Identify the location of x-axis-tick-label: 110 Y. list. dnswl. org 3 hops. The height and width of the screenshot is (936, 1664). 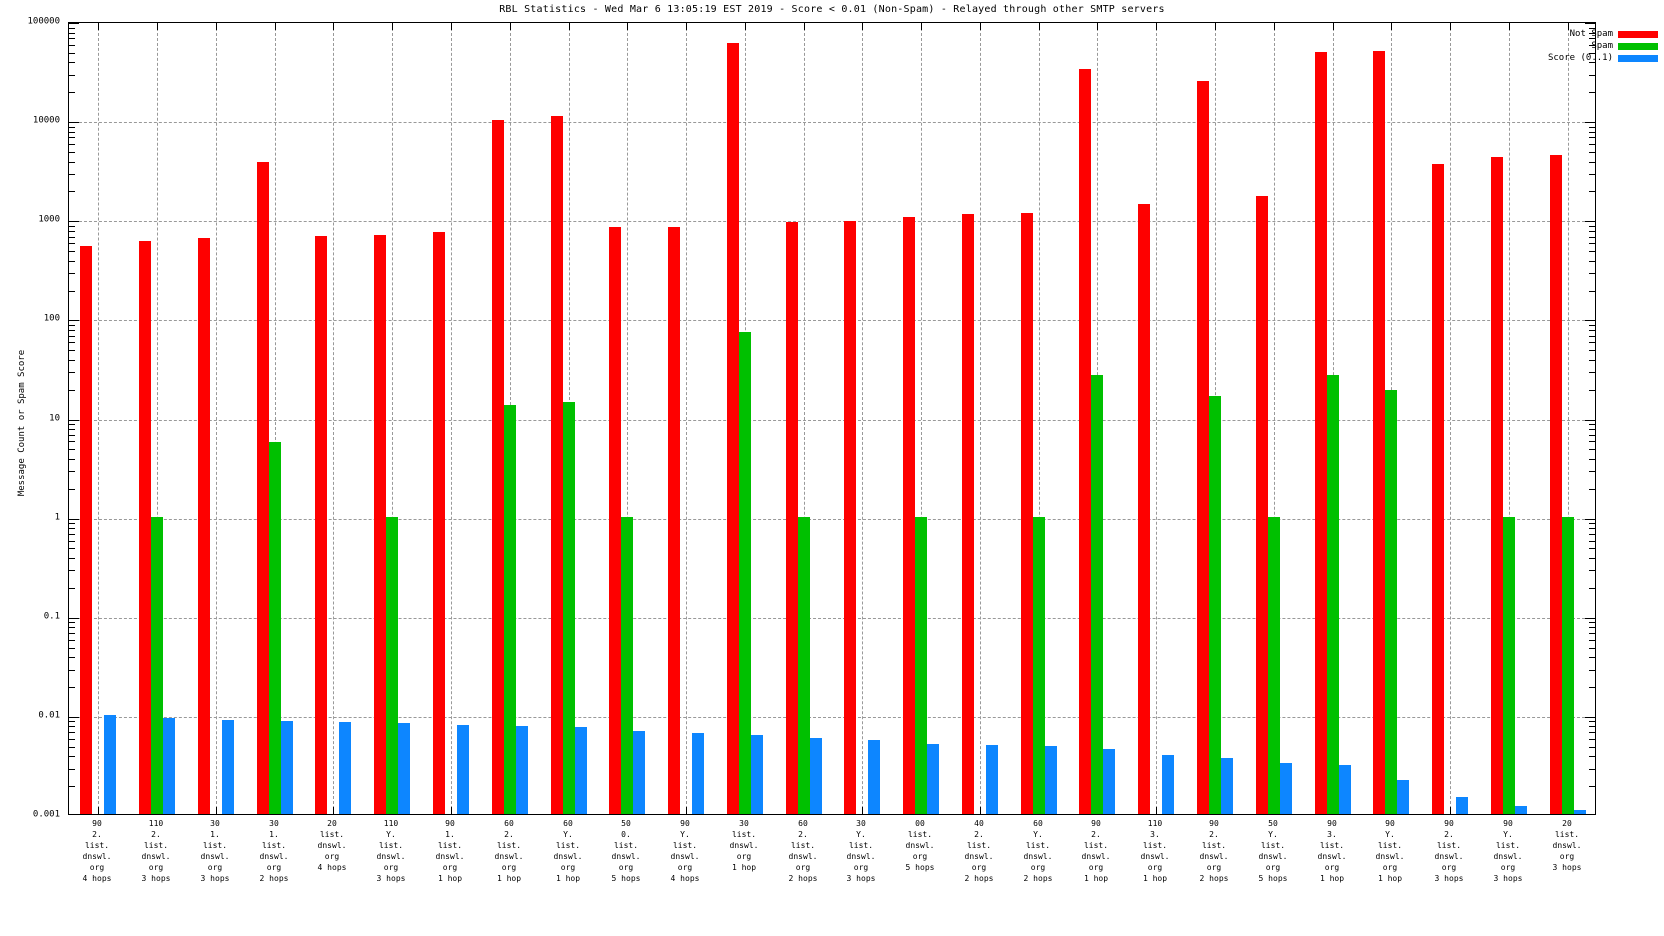
(391, 851).